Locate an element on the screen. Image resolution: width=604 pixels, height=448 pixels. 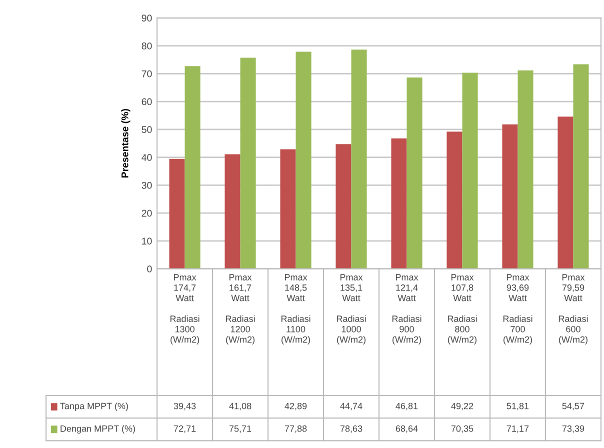
data-label: 39,43 is located at coordinates (185, 406).